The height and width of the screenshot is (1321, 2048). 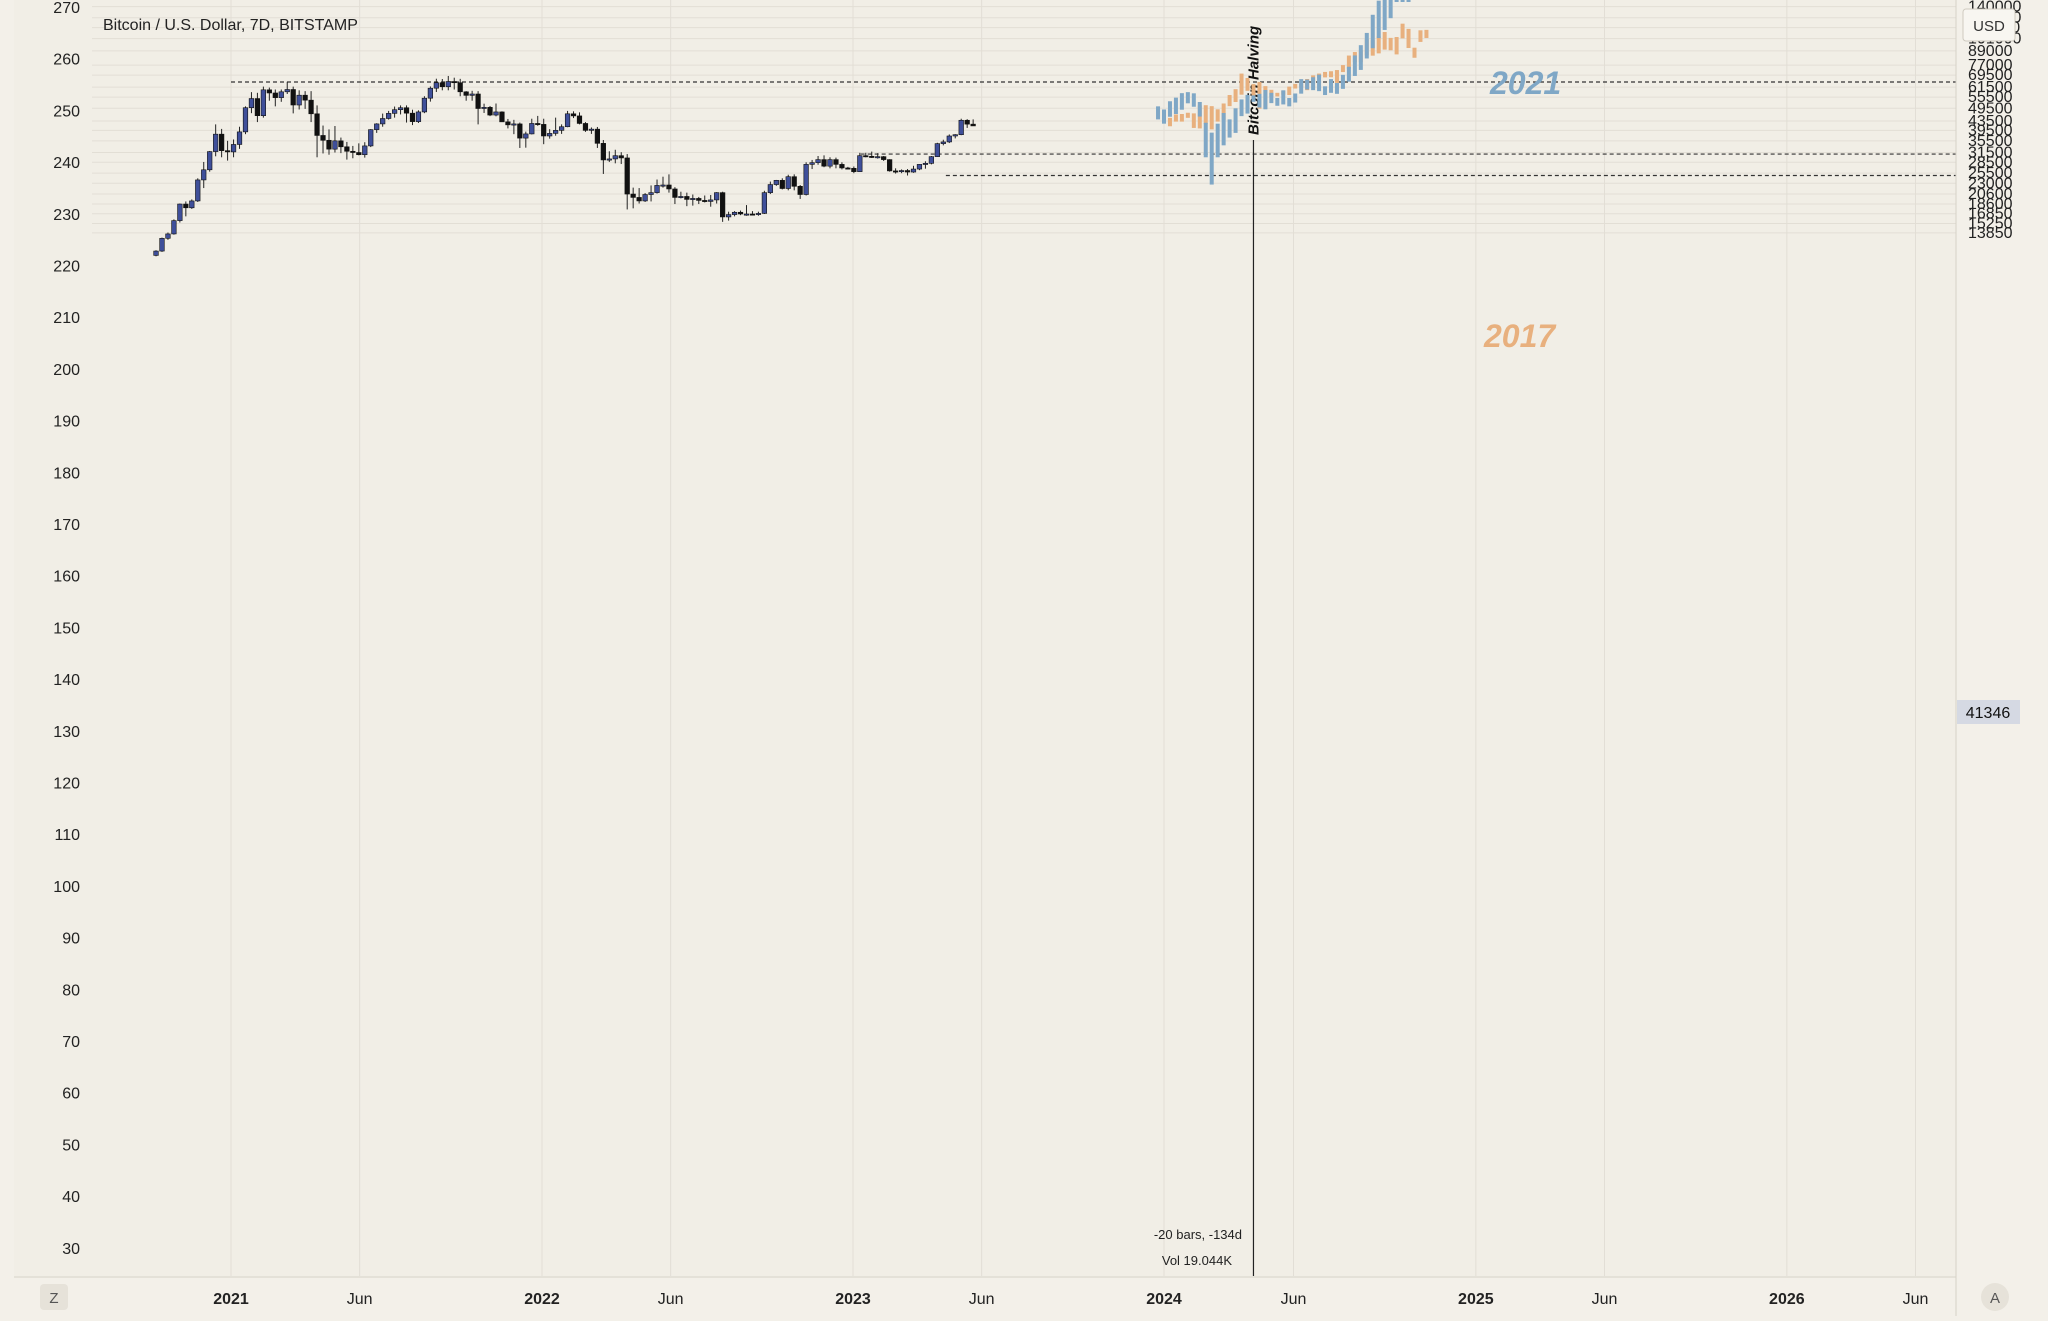 What do you see at coordinates (54, 1297) in the screenshot?
I see `zoom-button-z: Z` at bounding box center [54, 1297].